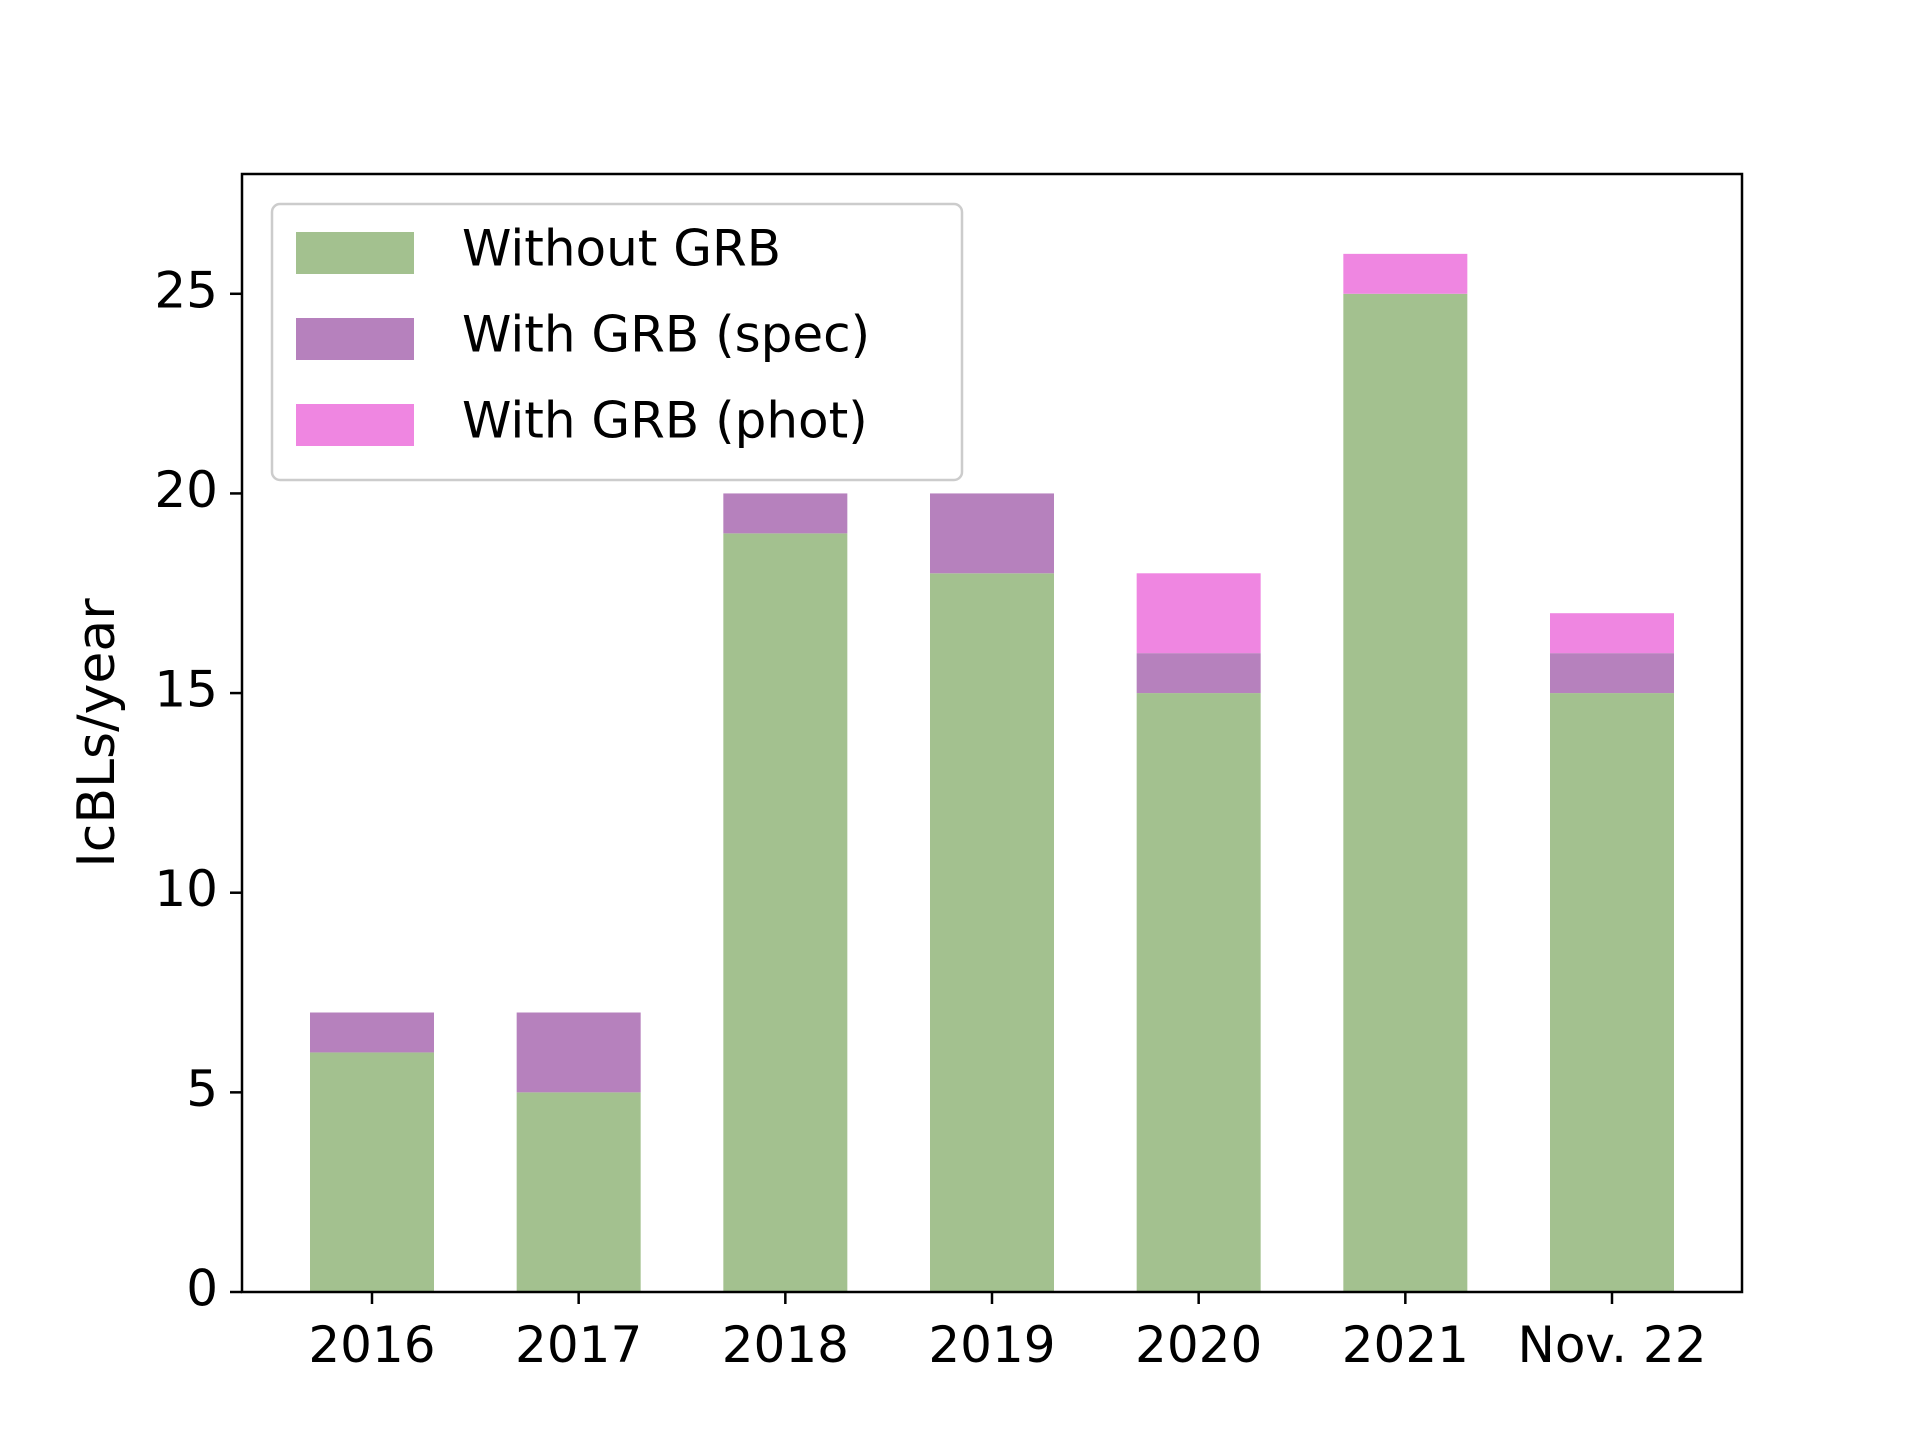 This screenshot has width=1920, height=1440. Describe the element at coordinates (621, 249) in the screenshot. I see `legend-label: Without GRB` at that location.